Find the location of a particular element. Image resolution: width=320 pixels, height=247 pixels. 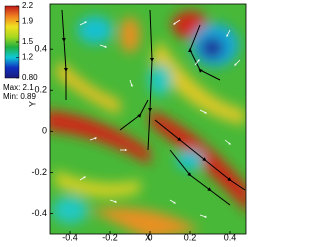

x-tick-label: 0.2 is located at coordinates (190, 237).